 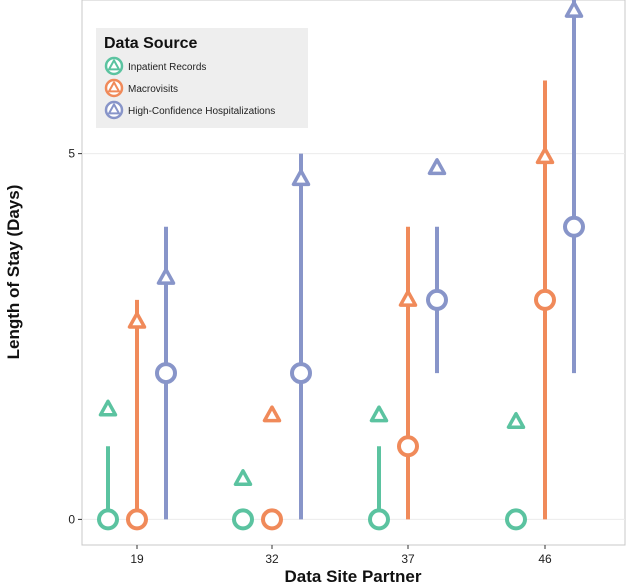 I want to click on legend-item: Inpatient Records, so click(x=155, y=66).